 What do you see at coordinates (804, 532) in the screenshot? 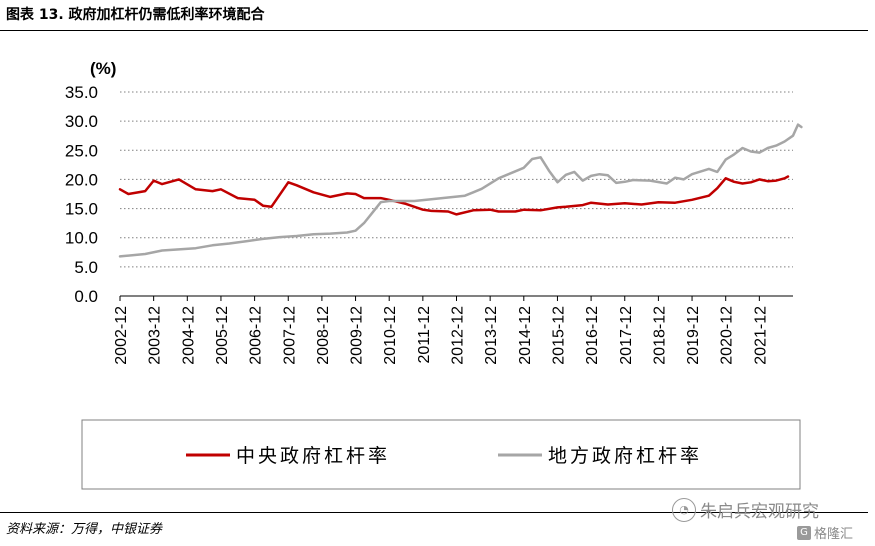
I see `g-box-icon: G` at bounding box center [804, 532].